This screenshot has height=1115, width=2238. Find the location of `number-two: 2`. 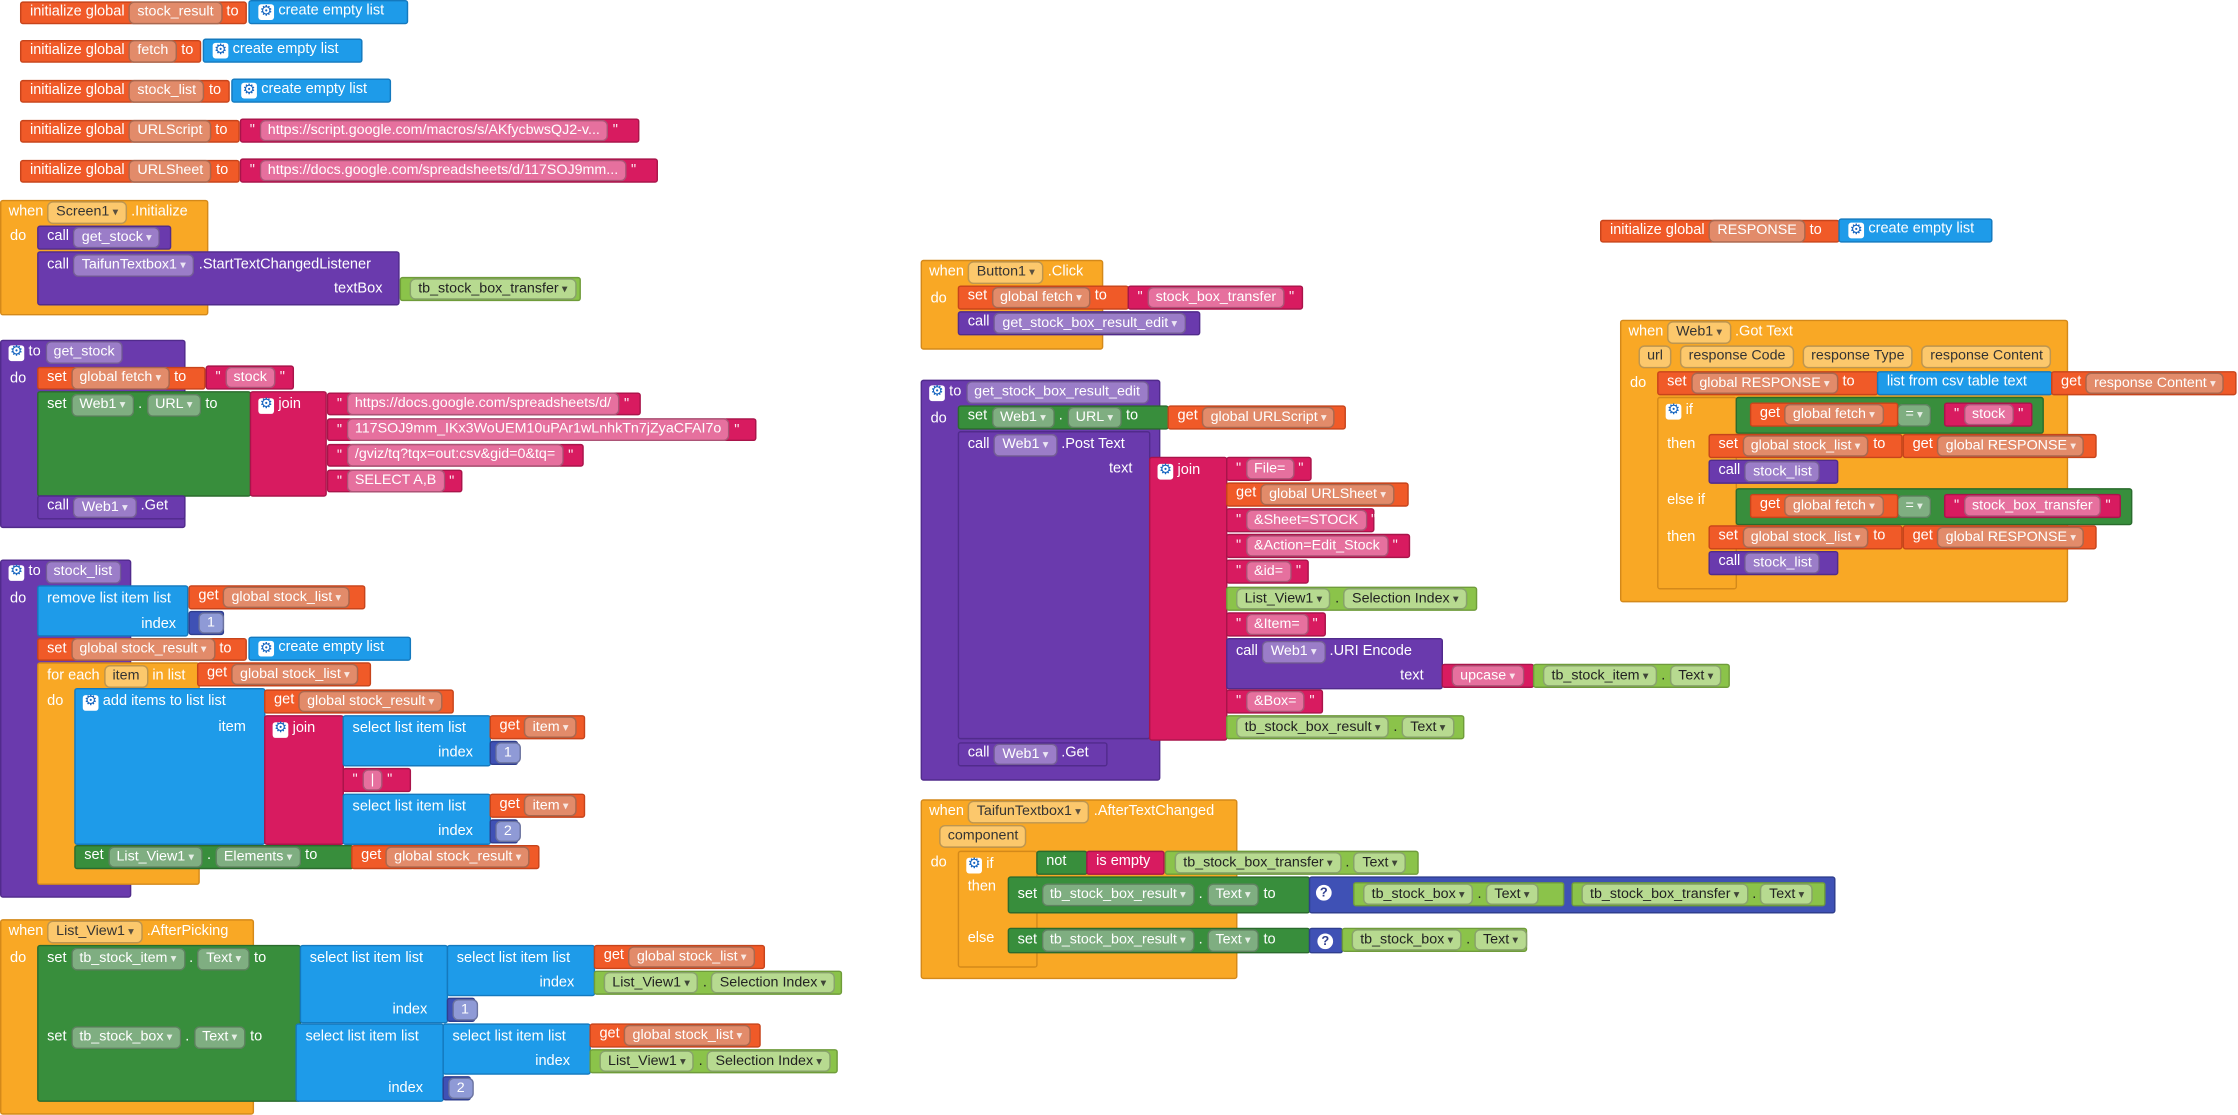

number-two: 2 is located at coordinates (505, 831).